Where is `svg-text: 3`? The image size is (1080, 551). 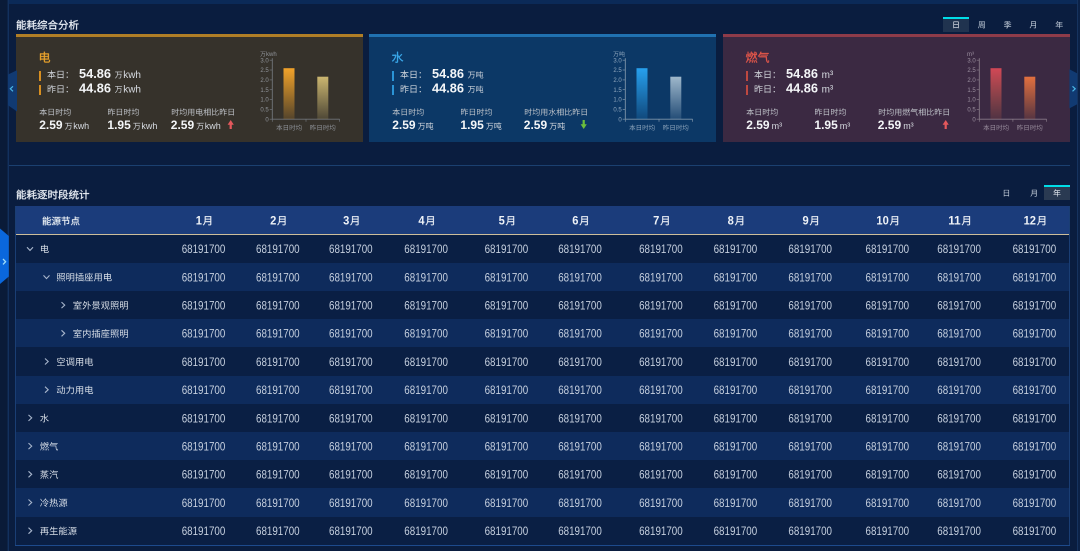 svg-text: 3 is located at coordinates (346, 221).